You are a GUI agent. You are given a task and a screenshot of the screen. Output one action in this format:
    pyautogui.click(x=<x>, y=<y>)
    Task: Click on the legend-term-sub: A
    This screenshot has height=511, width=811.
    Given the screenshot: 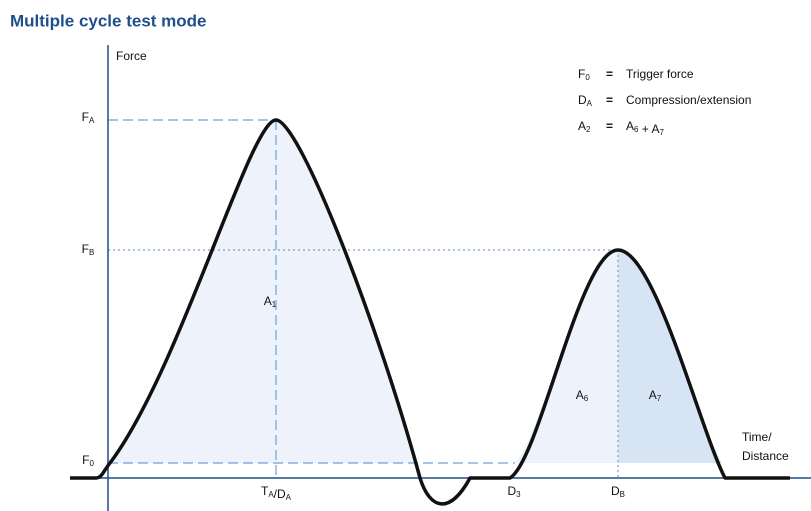 What is the action you would take?
    pyautogui.click(x=590, y=103)
    